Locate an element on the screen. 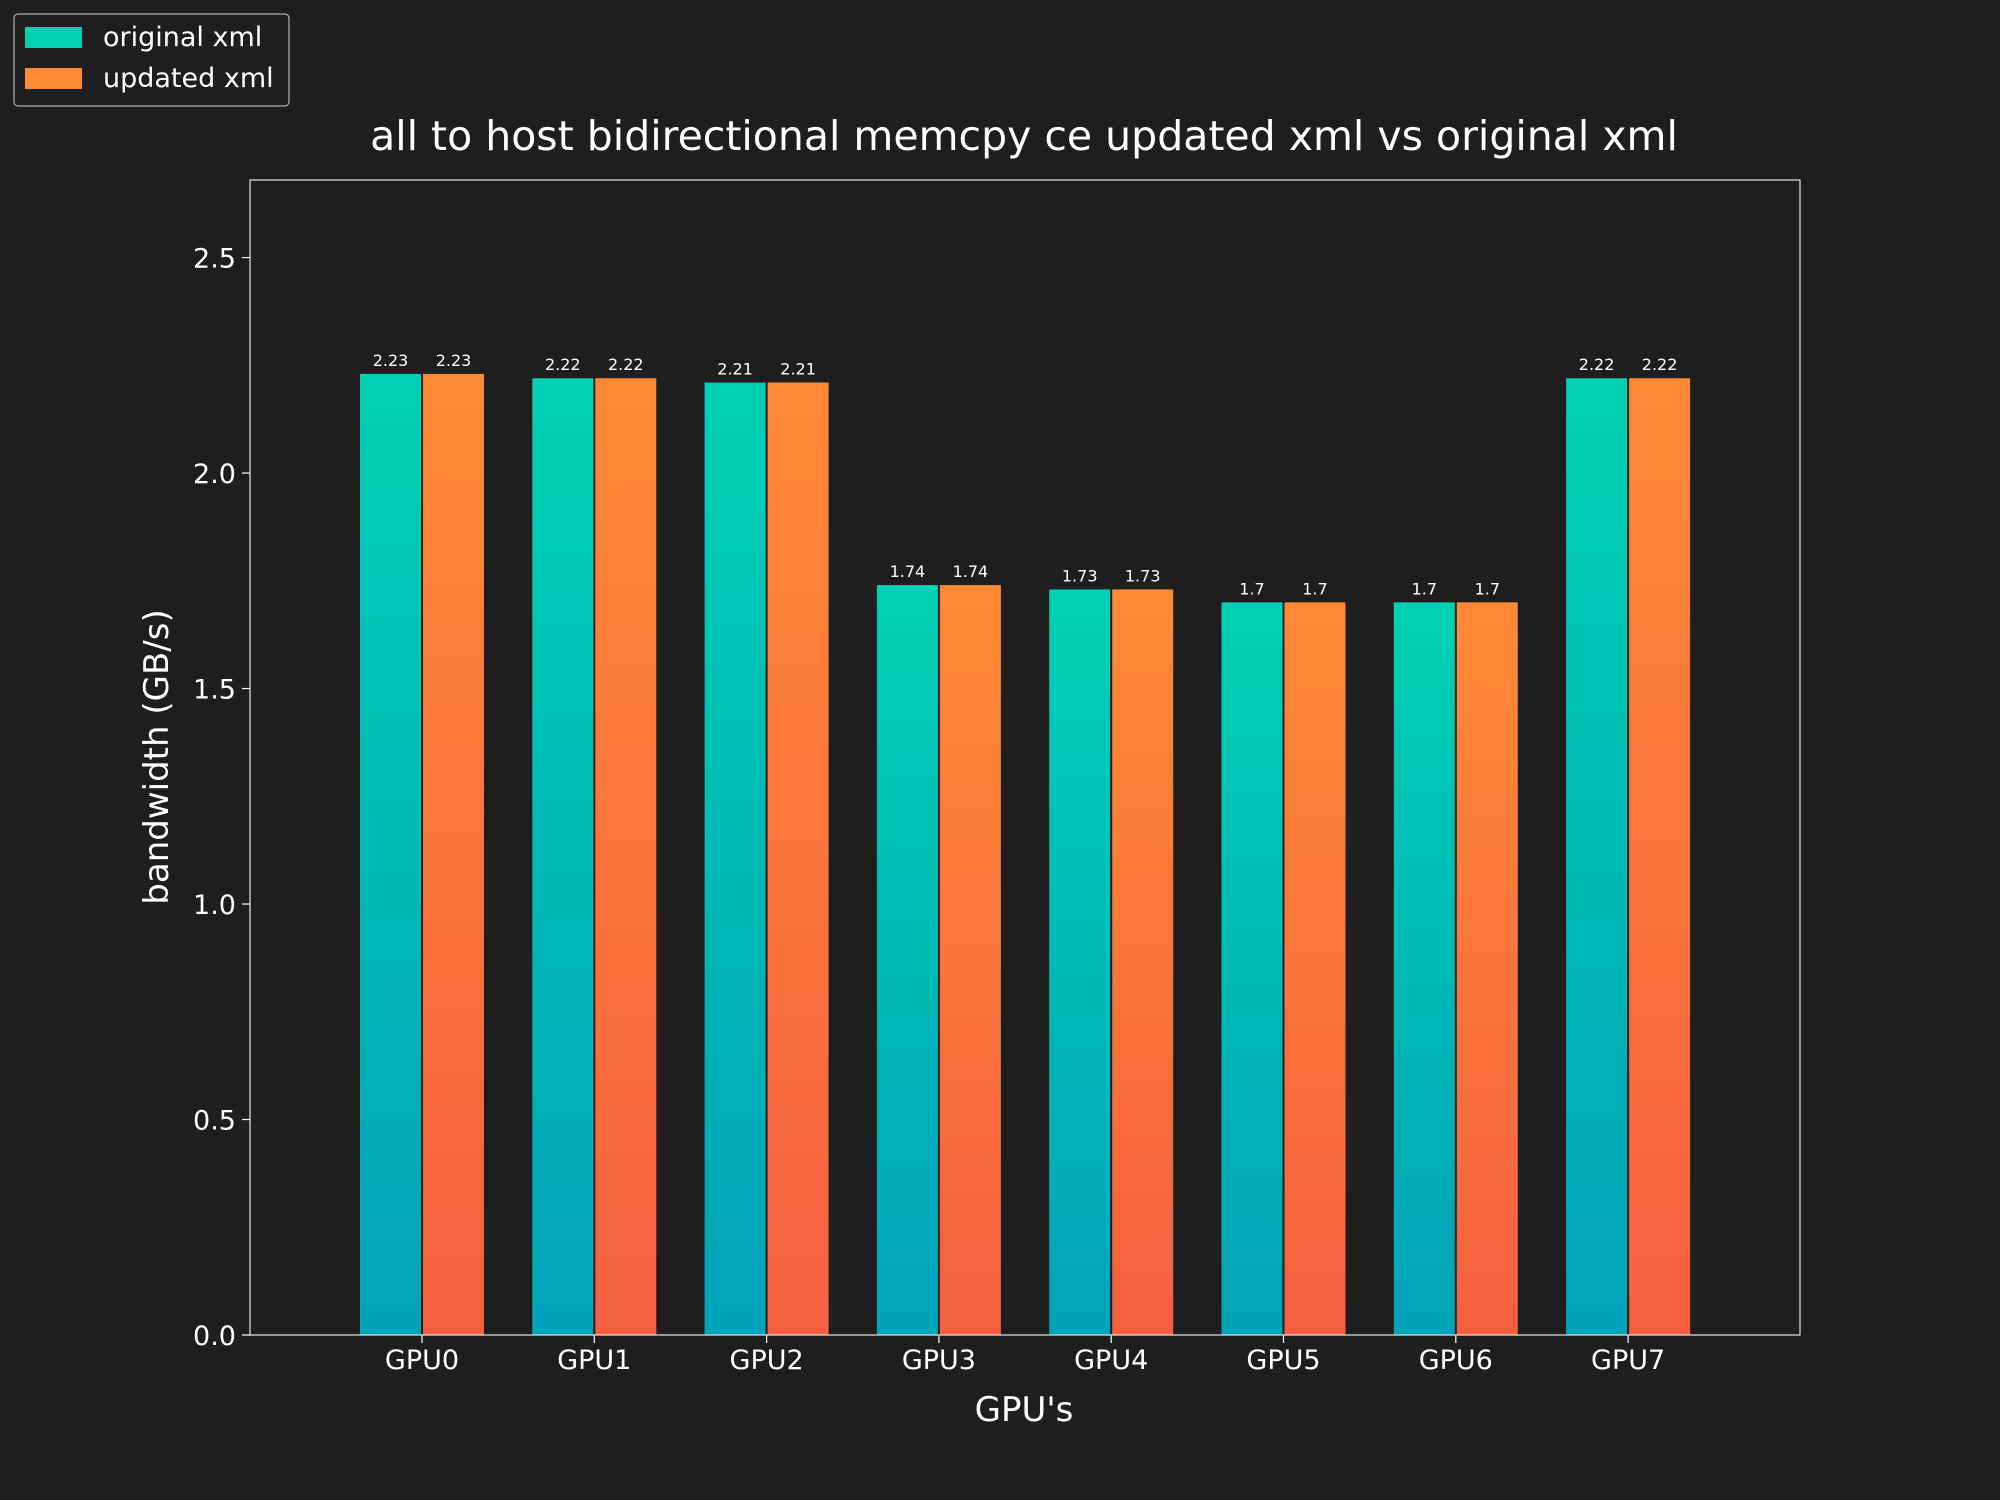 Image resolution: width=2000 pixels, height=1500 pixels. data-label-original-gpu4: 1.73 is located at coordinates (1080, 575).